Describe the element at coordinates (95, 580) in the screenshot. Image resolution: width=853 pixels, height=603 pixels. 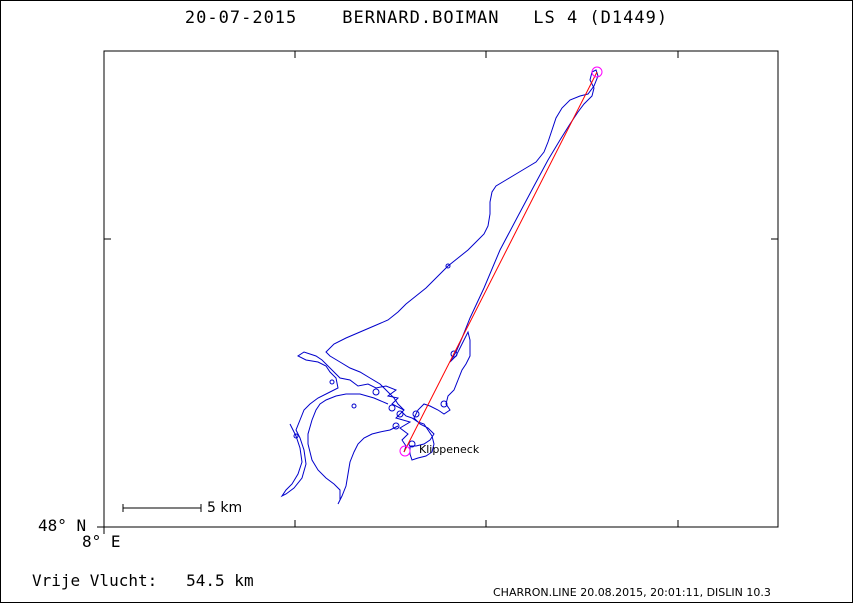
I see `distance-label: Vrije Vlucht:` at that location.